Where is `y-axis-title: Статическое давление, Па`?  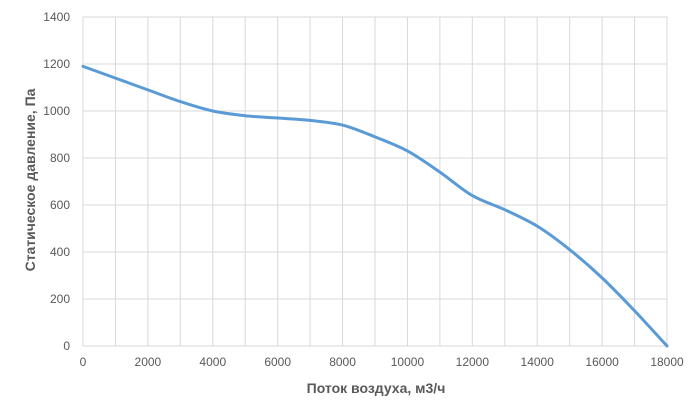
y-axis-title: Статическое давление, Па is located at coordinates (30, 179).